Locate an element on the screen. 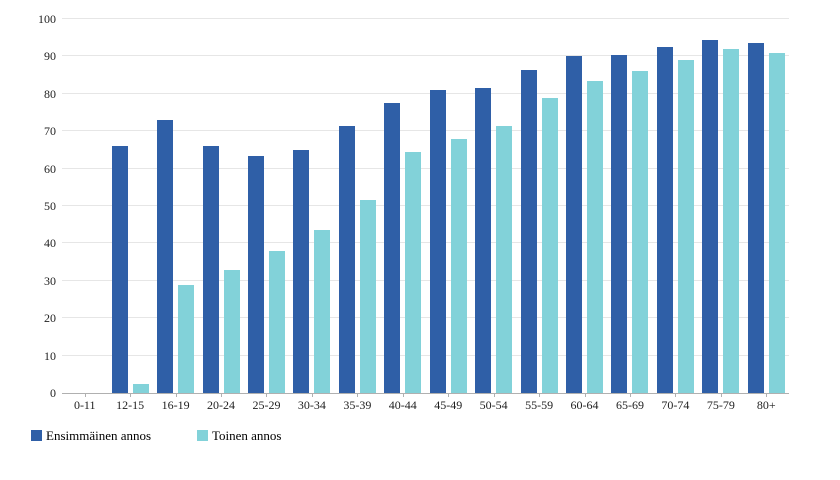 Image resolution: width=840 pixels, height=480 pixels. x-axis-category-label: 20-24 is located at coordinates (221, 405).